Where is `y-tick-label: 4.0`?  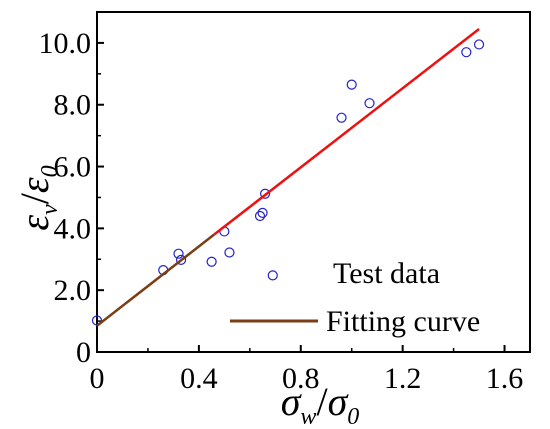
y-tick-label: 4.0 is located at coordinates (73, 228).